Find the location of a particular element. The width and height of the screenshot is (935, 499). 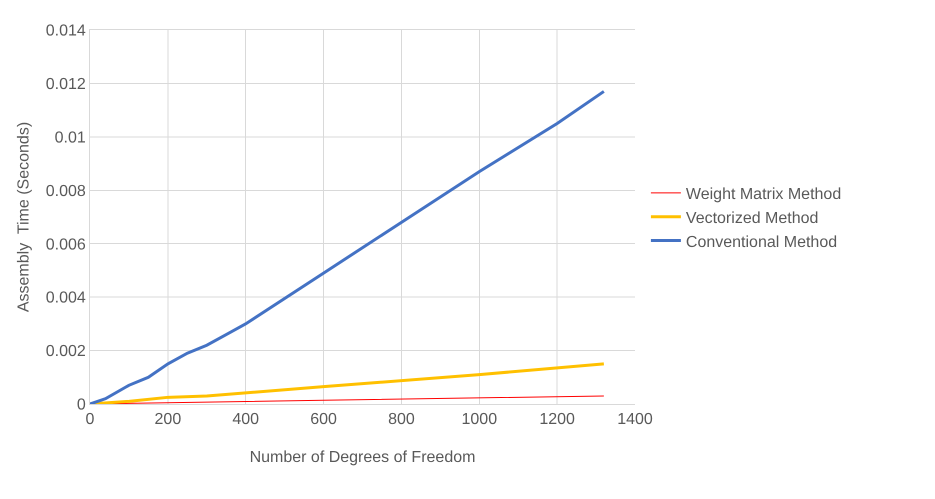

legend-label: Vectorized Method is located at coordinates (752, 218).